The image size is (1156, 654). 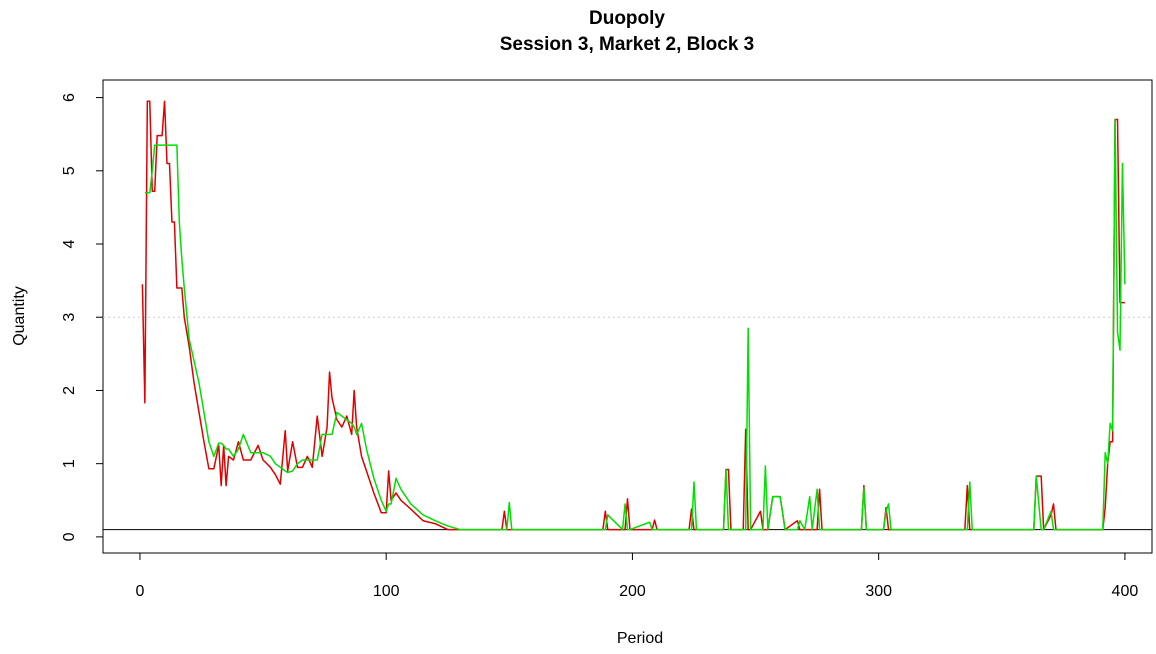 What do you see at coordinates (627, 44) in the screenshot?
I see `chart-subtitle: Session 3, Market 2, Block 3` at bounding box center [627, 44].